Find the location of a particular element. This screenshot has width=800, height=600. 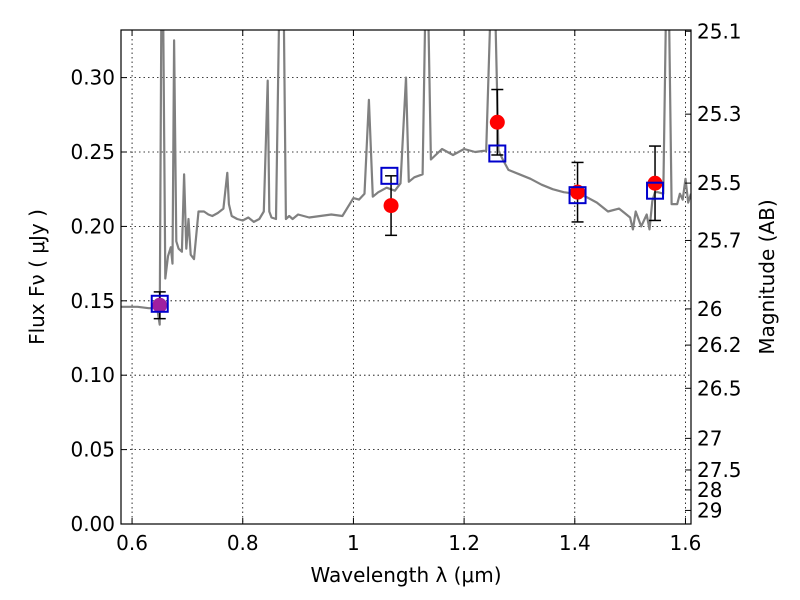

x-tick-label: 0.8 is located at coordinates (243, 543).